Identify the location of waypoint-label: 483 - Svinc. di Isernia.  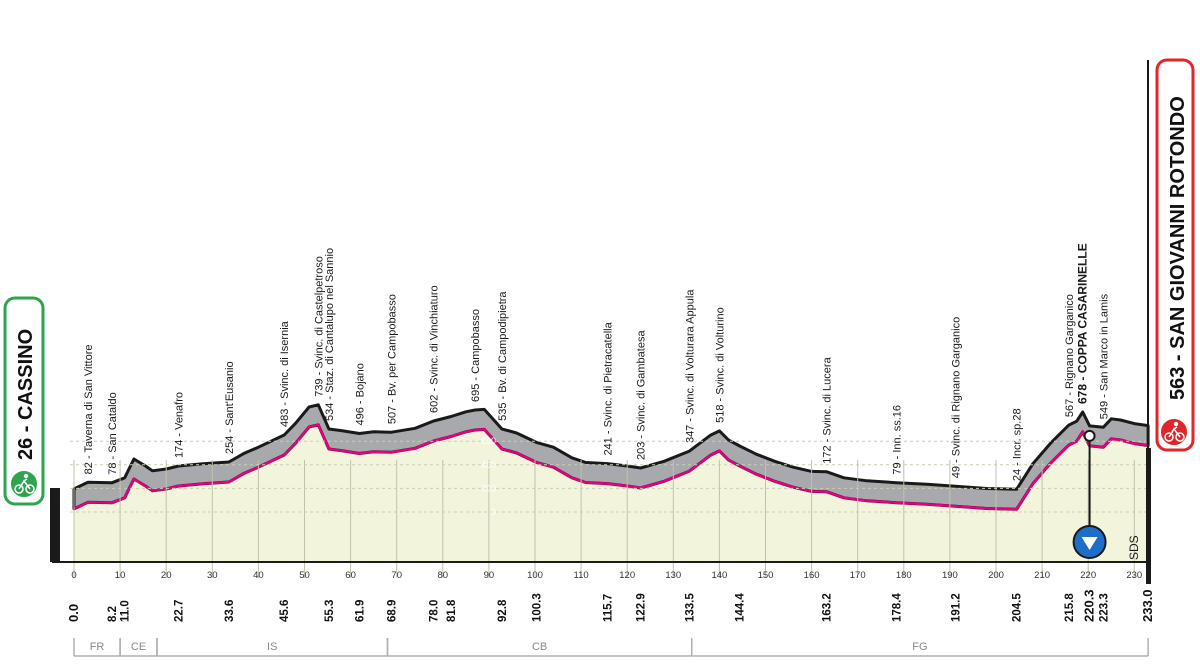
(285, 373).